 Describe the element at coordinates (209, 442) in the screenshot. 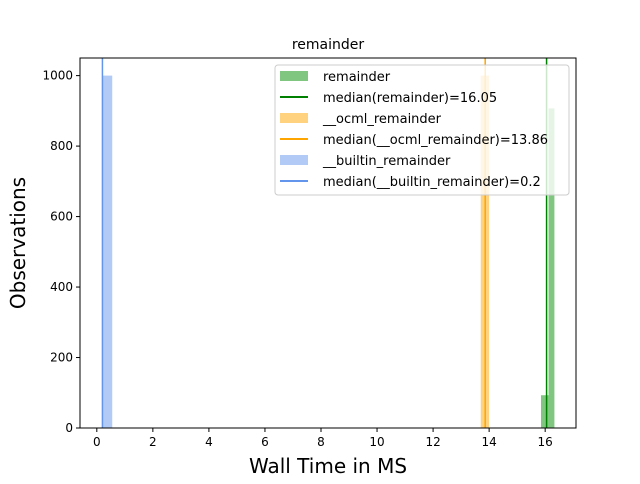

I see `x-tick-label: 4` at that location.